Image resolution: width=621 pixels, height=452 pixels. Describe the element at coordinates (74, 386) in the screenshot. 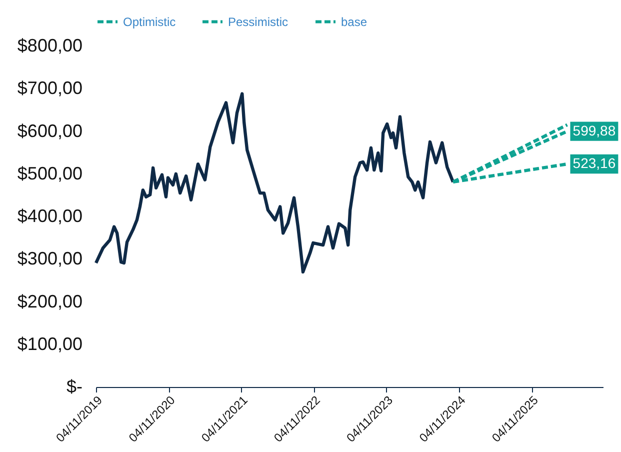

I see `y-tick-label: $-` at that location.